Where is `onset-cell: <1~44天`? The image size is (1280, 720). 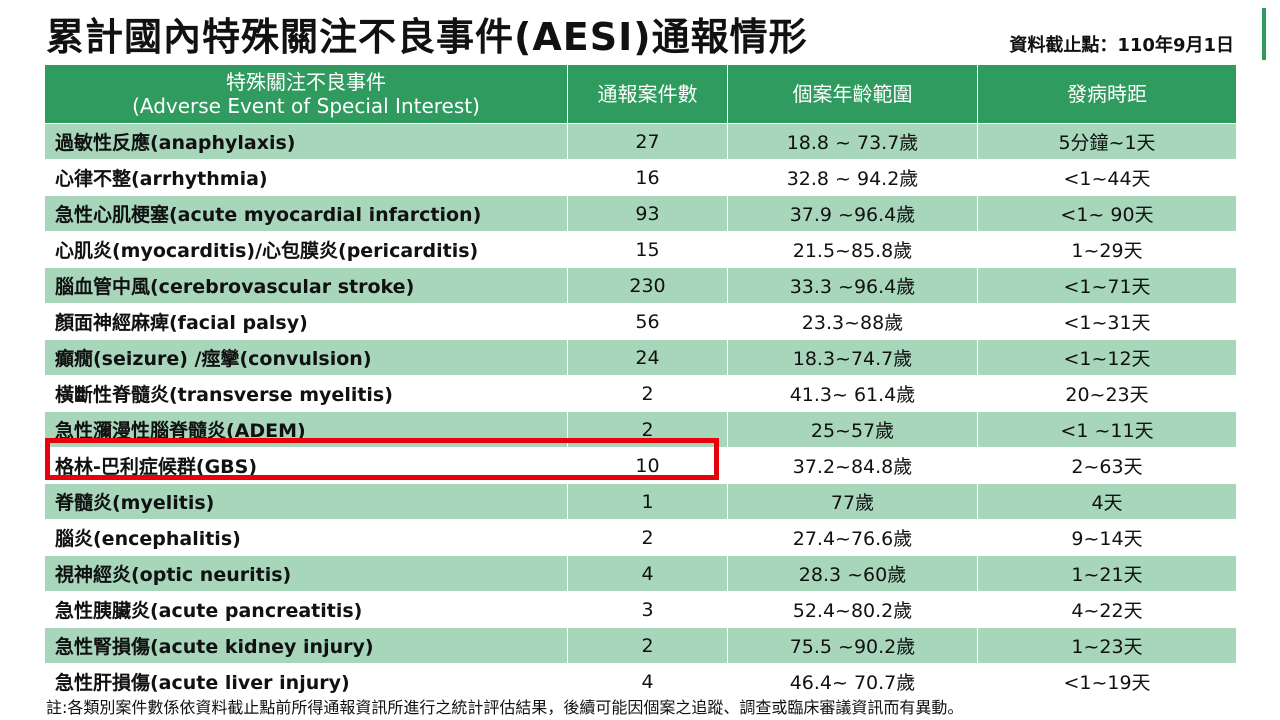
onset-cell: <1~44天 is located at coordinates (1107, 177).